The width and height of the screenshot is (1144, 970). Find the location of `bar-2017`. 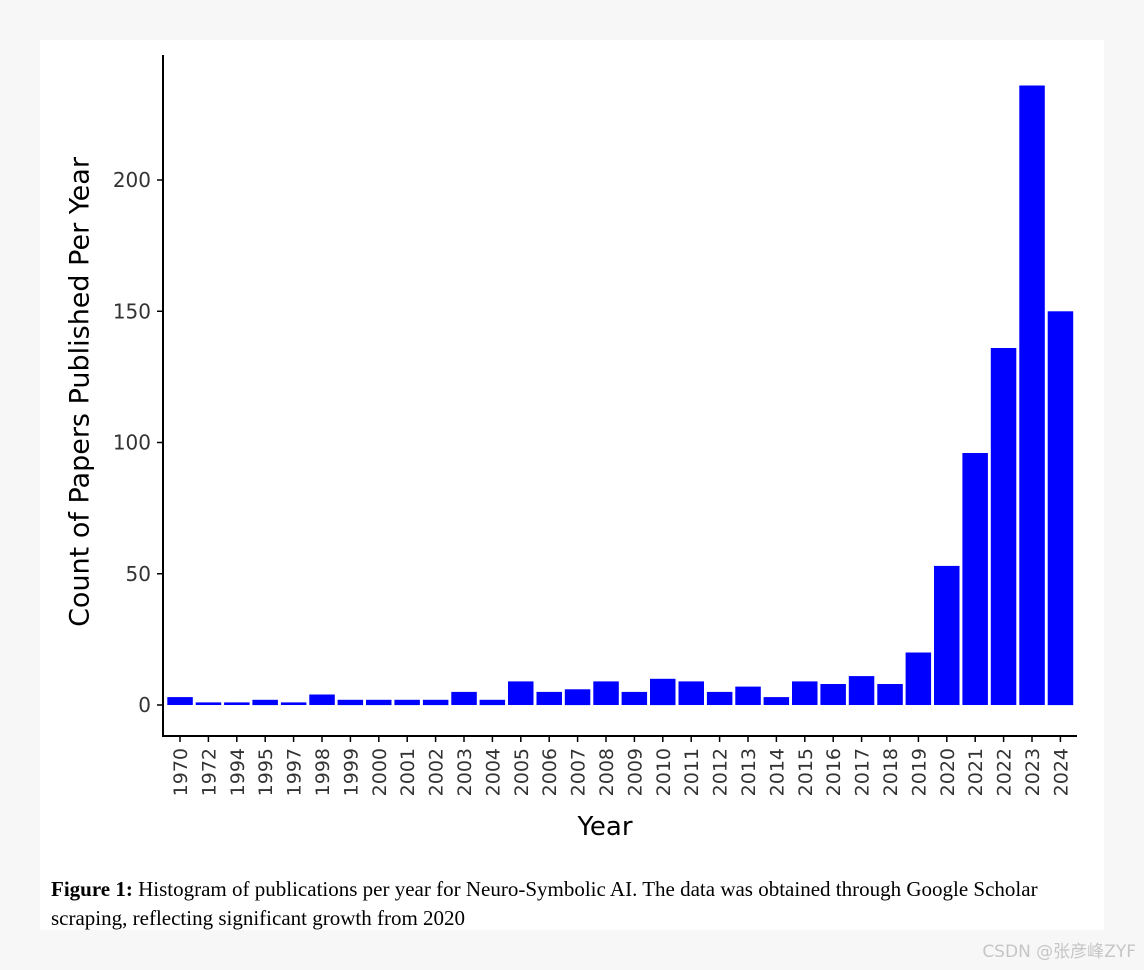

bar-2017 is located at coordinates (861, 690).